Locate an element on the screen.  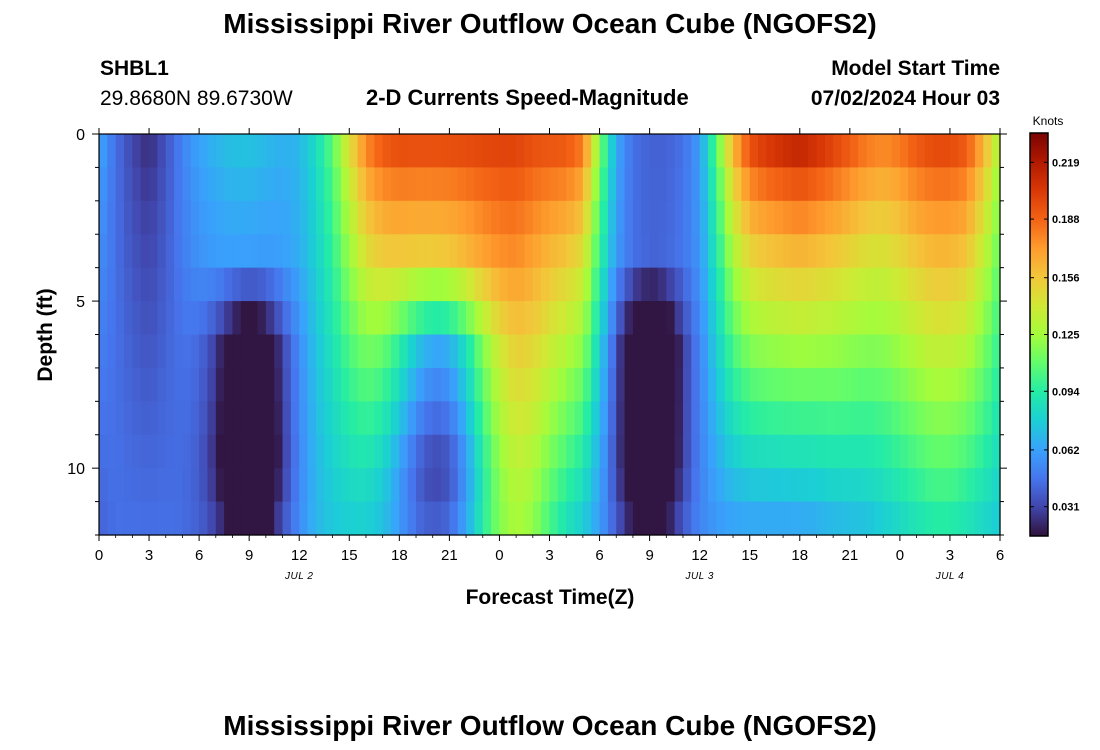
x-tick-label: 3 is located at coordinates (149, 555).